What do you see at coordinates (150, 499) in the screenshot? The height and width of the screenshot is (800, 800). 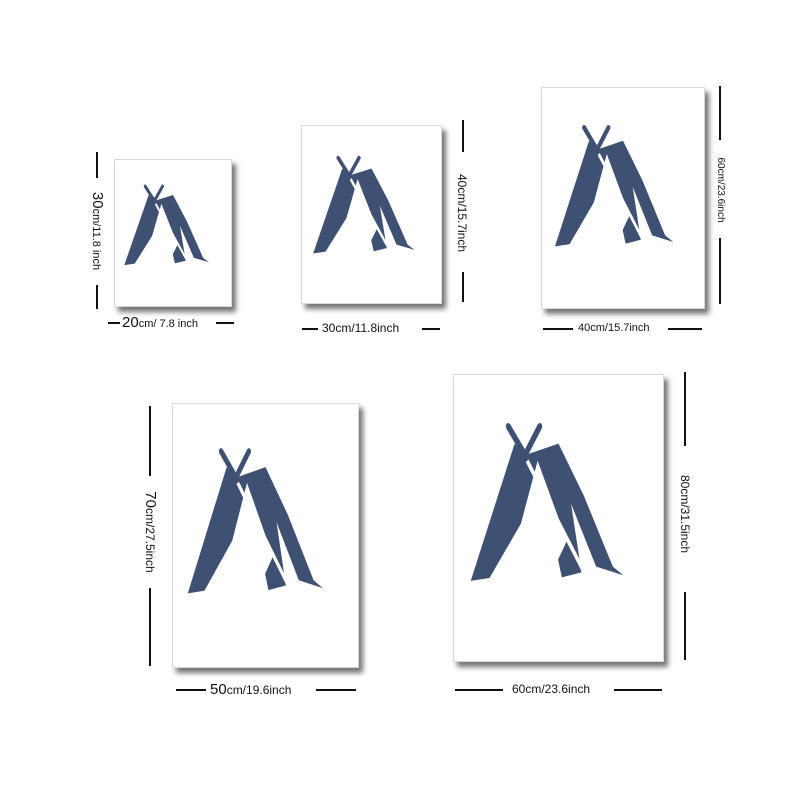 I see `height-number: 70` at bounding box center [150, 499].